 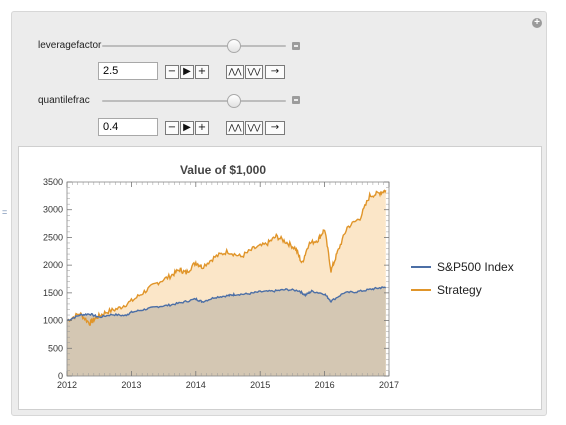 What do you see at coordinates (389, 385) in the screenshot?
I see `x-tick-label: 2017` at bounding box center [389, 385].